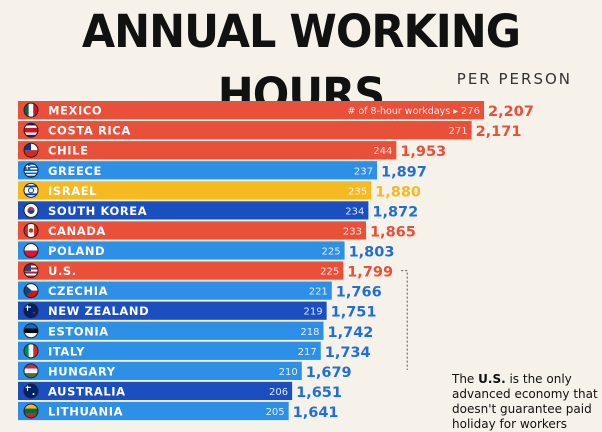 The width and height of the screenshot is (602, 432). I want to click on workdays-value: 221, so click(318, 292).